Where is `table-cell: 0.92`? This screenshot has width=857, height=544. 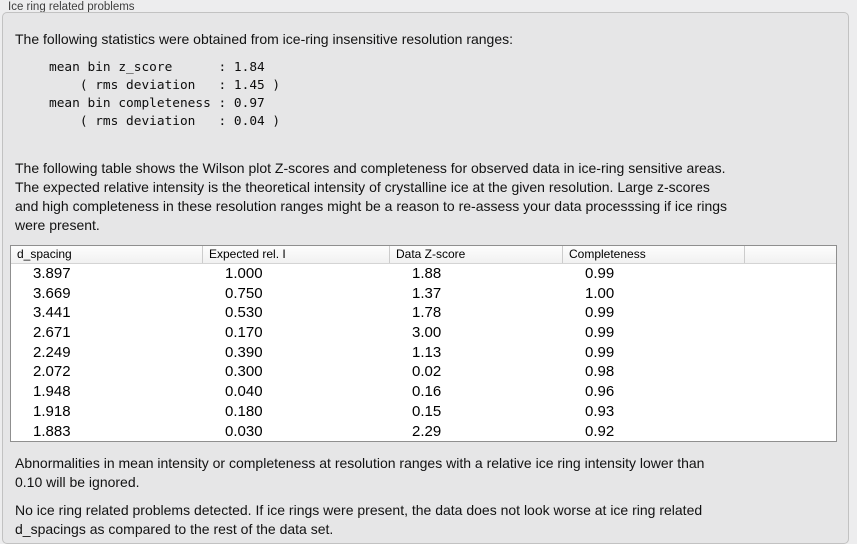
table-cell: 0.92 is located at coordinates (600, 431).